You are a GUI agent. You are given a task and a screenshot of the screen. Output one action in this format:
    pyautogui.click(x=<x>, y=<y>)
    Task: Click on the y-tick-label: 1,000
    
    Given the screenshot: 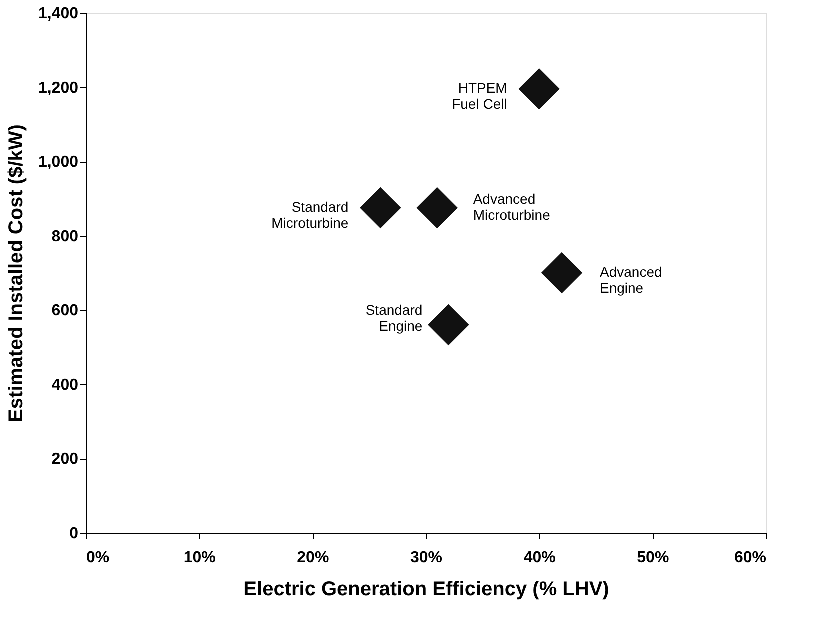 What is the action you would take?
    pyautogui.click(x=58, y=163)
    